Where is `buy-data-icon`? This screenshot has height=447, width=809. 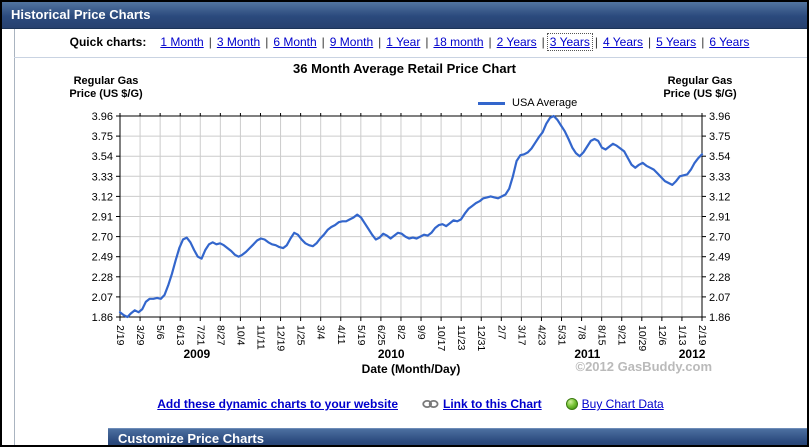 buy-data-icon is located at coordinates (571, 404).